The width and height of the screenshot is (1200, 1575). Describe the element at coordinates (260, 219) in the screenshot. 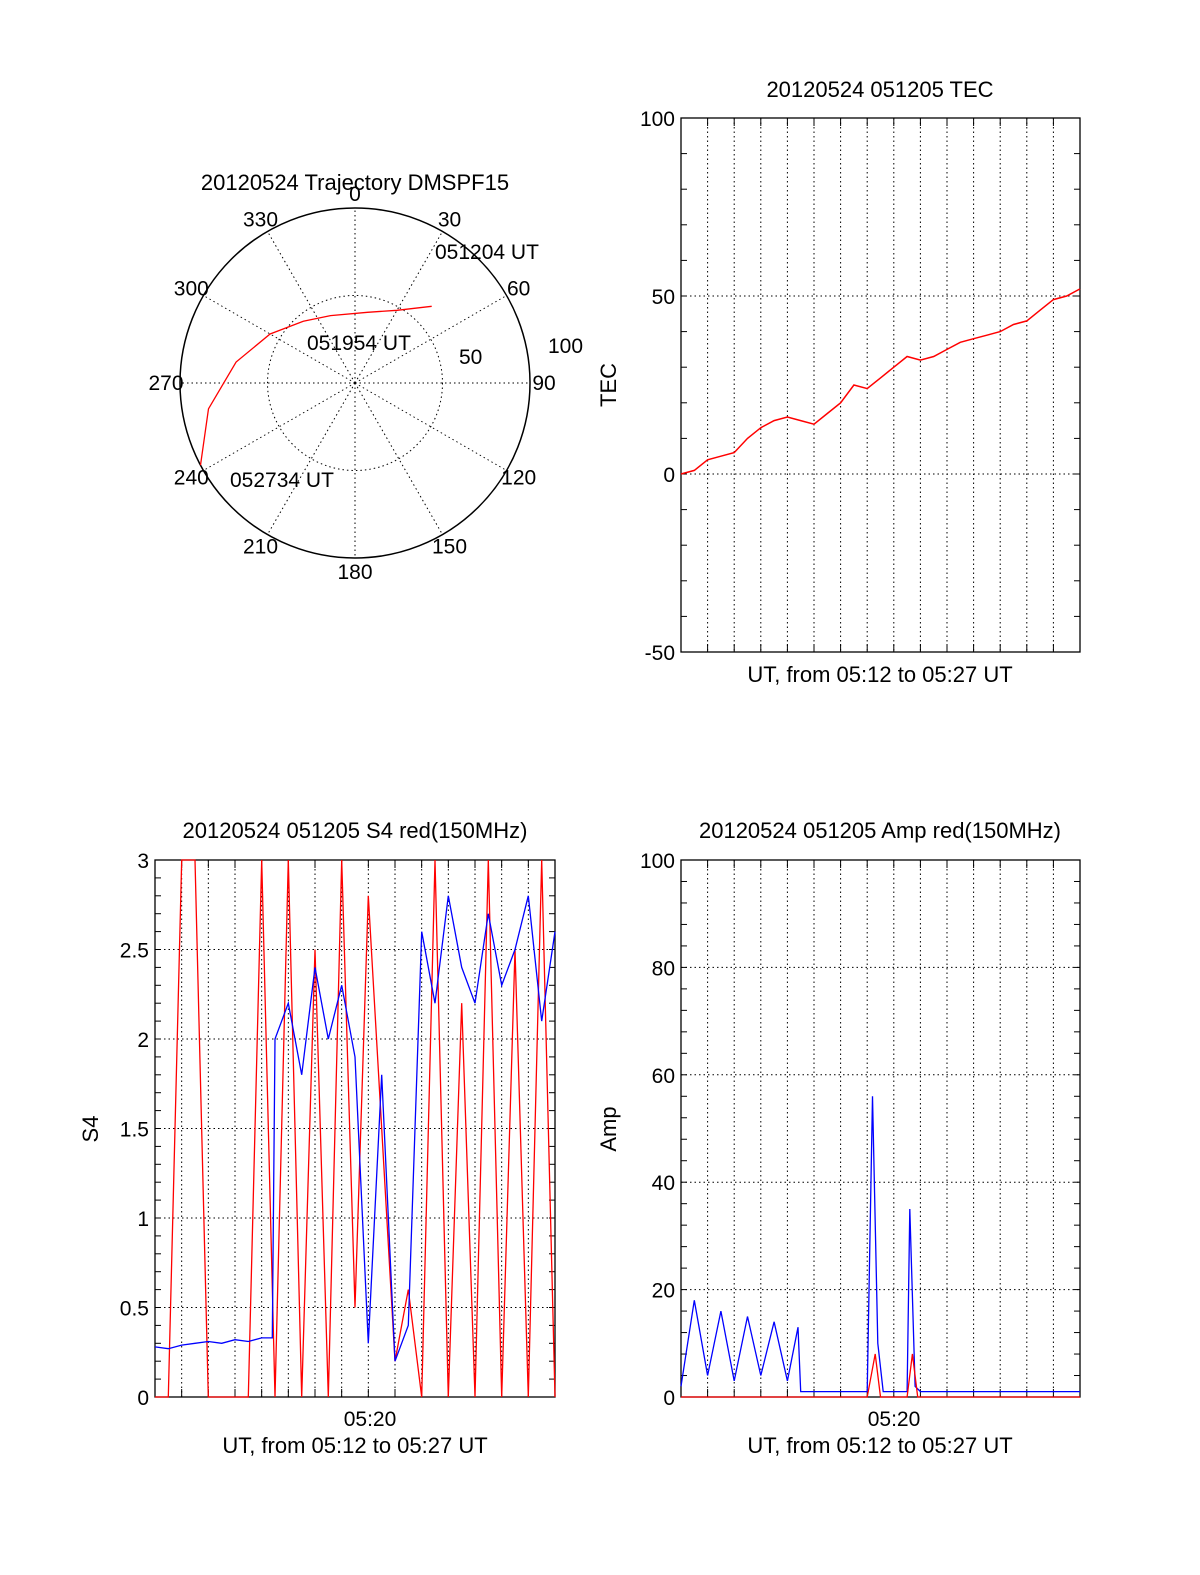

I see `azimuth-tick-330: 330` at that location.